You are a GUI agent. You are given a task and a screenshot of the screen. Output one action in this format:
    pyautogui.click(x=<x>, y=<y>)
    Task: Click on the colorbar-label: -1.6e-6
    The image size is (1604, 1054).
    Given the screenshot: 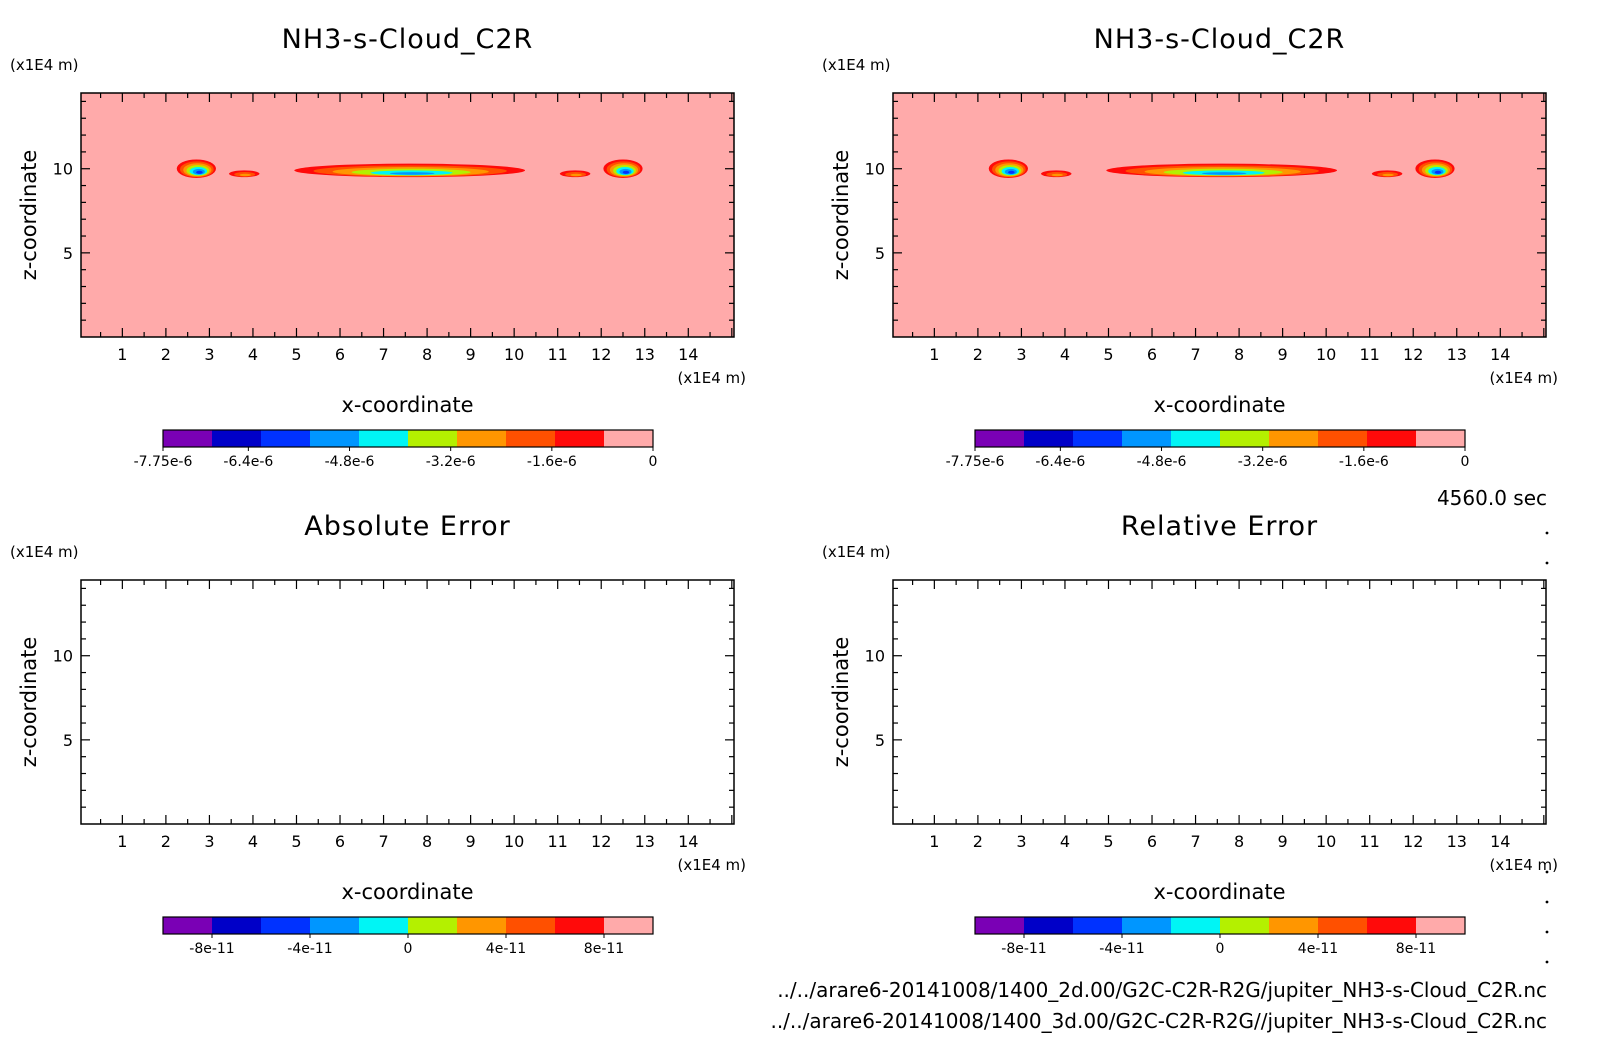 What is the action you would take?
    pyautogui.click(x=1364, y=462)
    